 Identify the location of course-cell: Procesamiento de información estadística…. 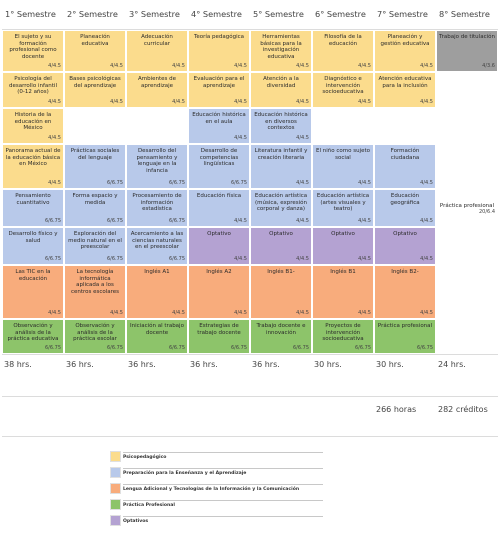
(157, 208).